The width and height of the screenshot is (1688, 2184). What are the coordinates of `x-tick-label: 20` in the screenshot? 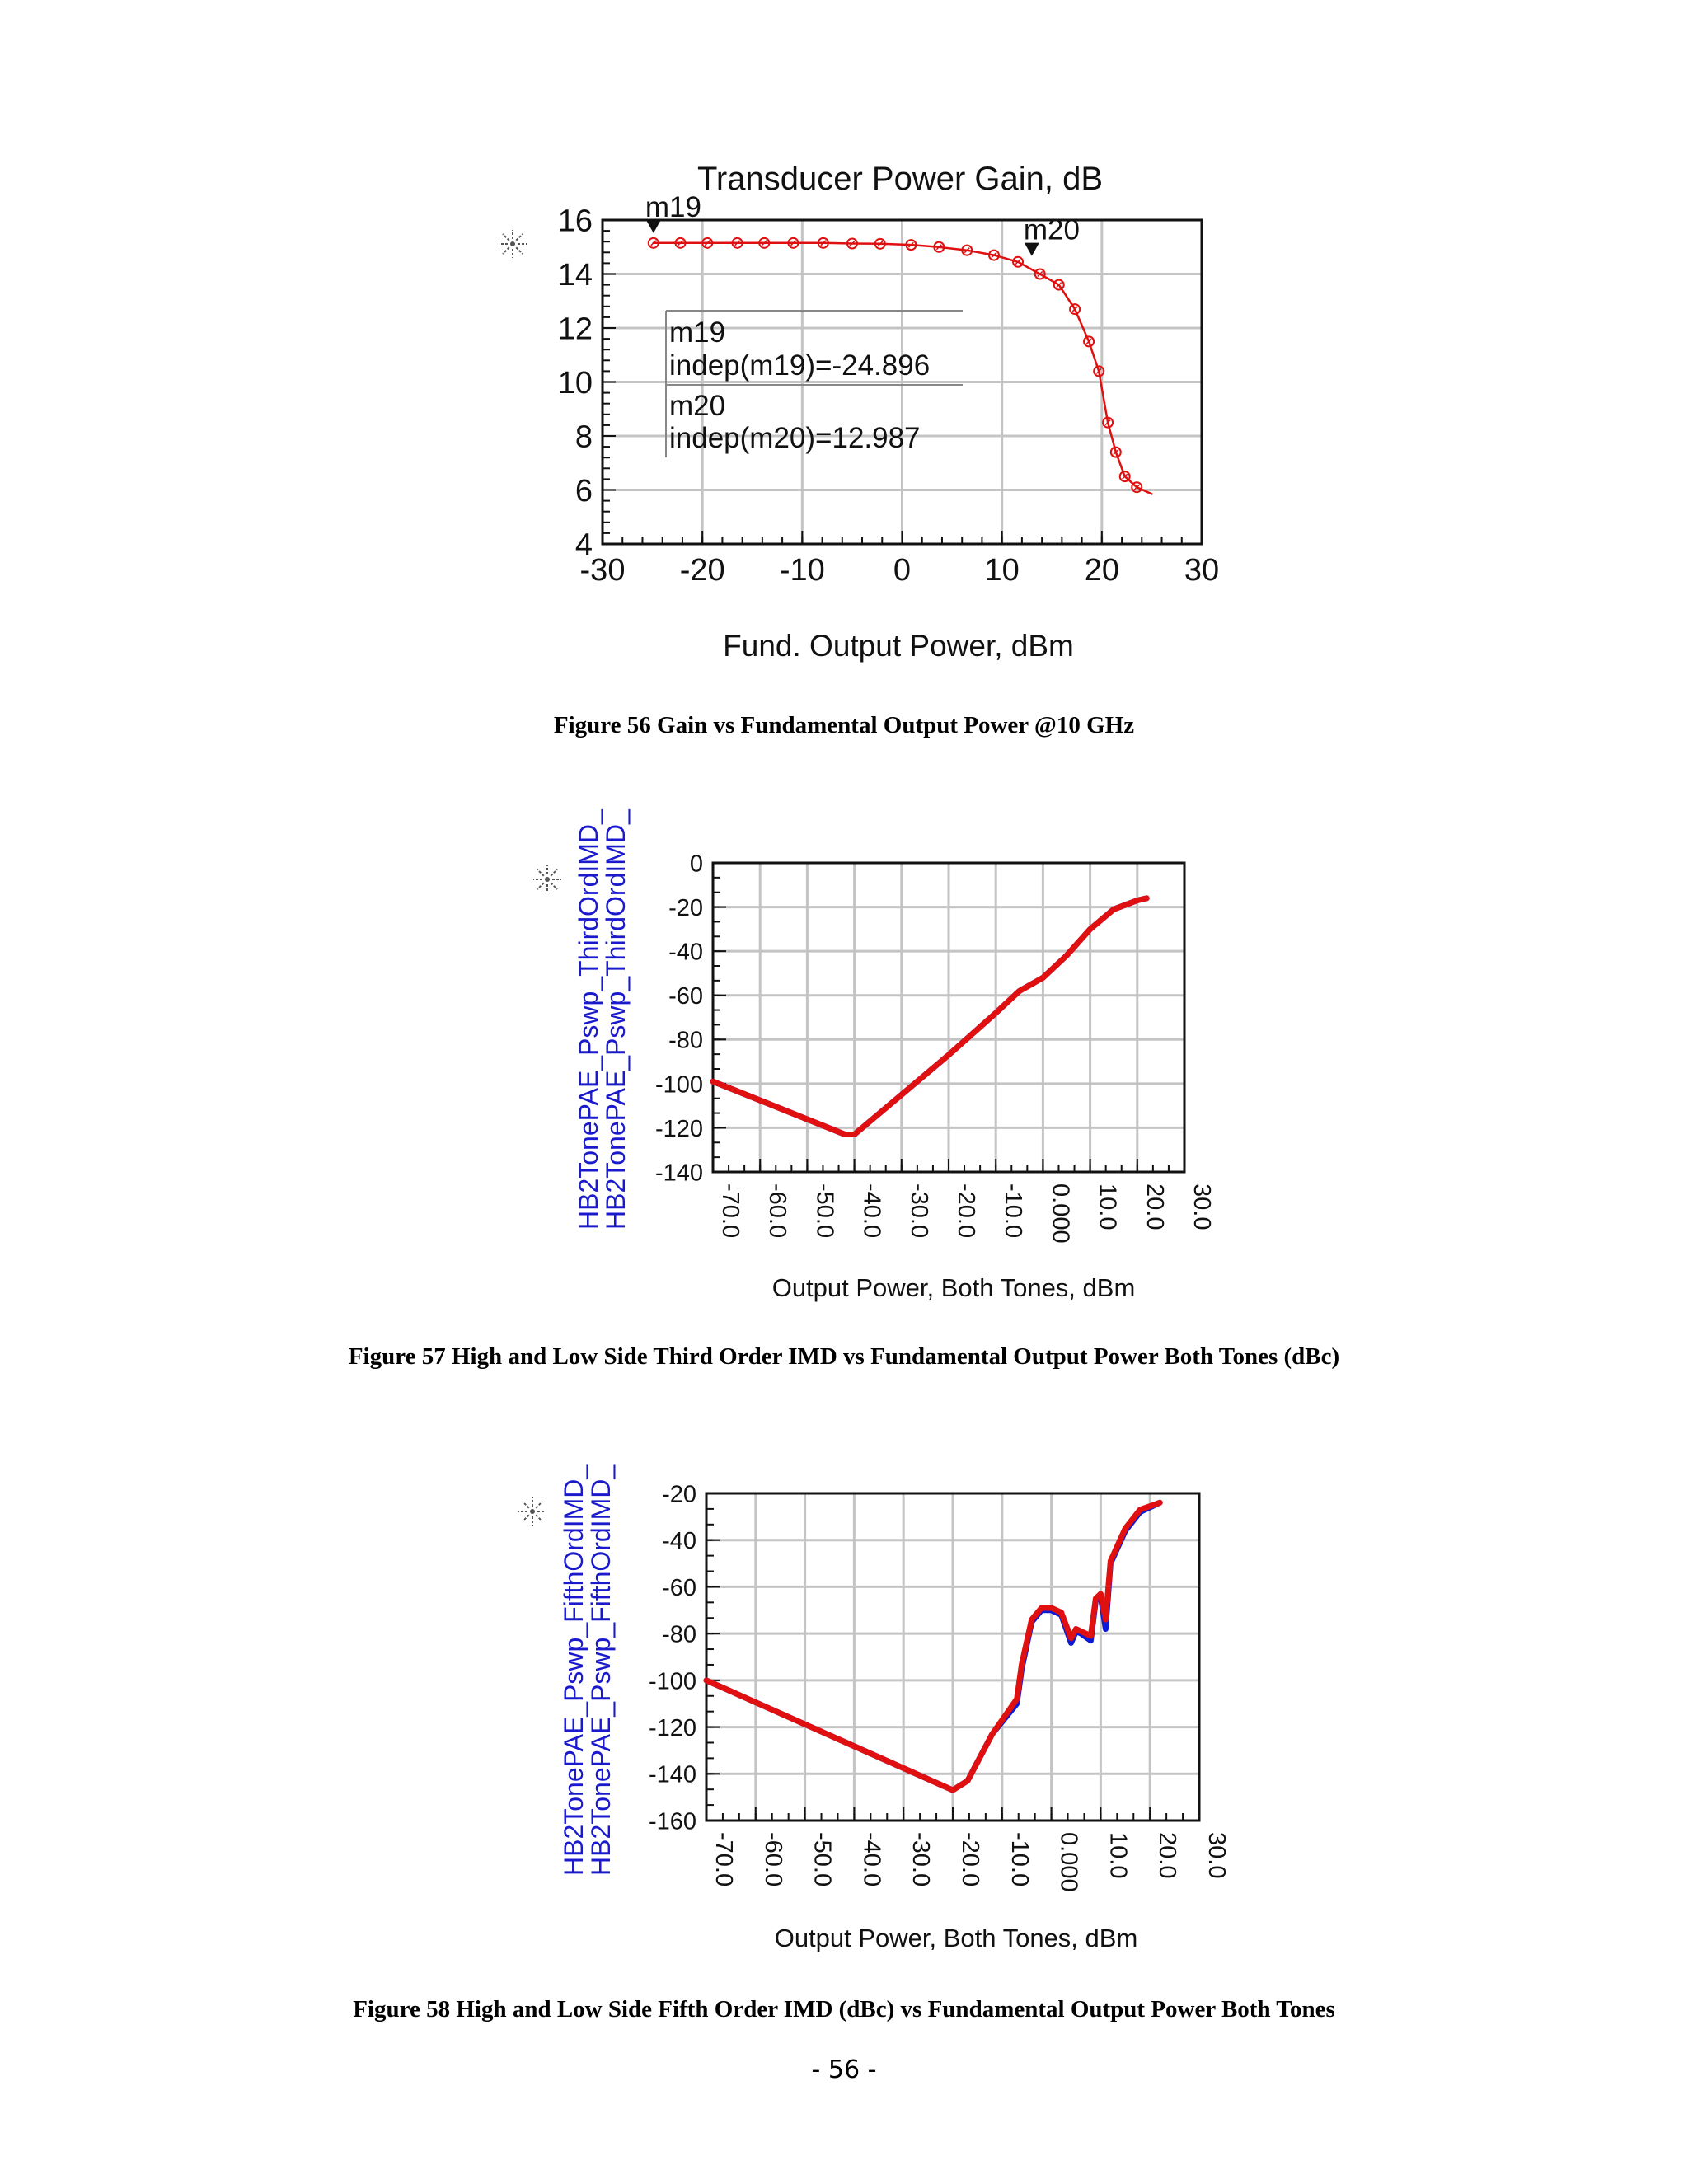 It's located at (1102, 570).